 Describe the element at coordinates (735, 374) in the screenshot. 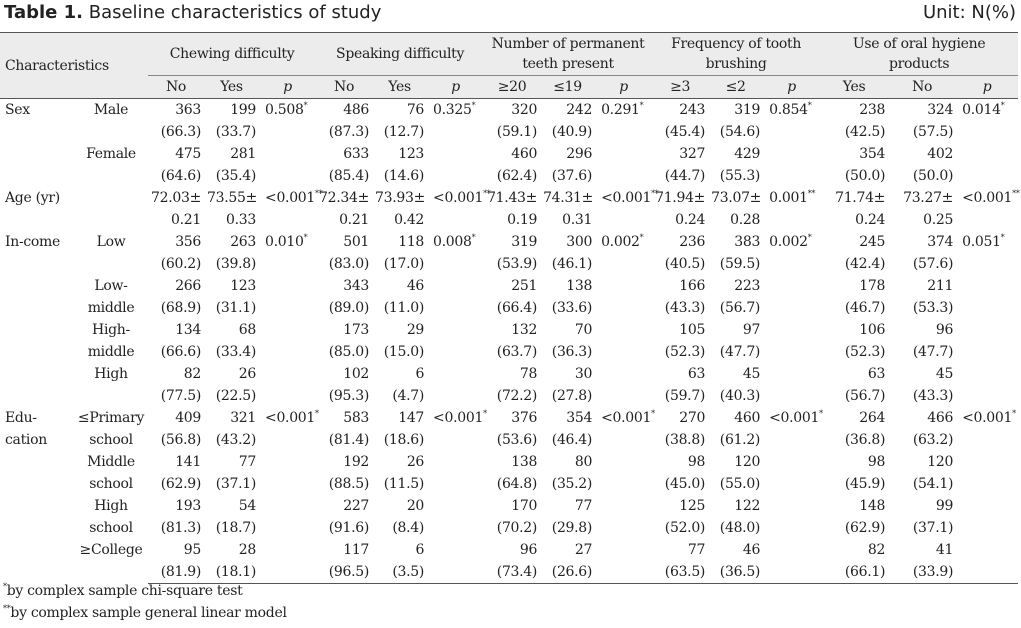

I see `count-cell: 45` at that location.